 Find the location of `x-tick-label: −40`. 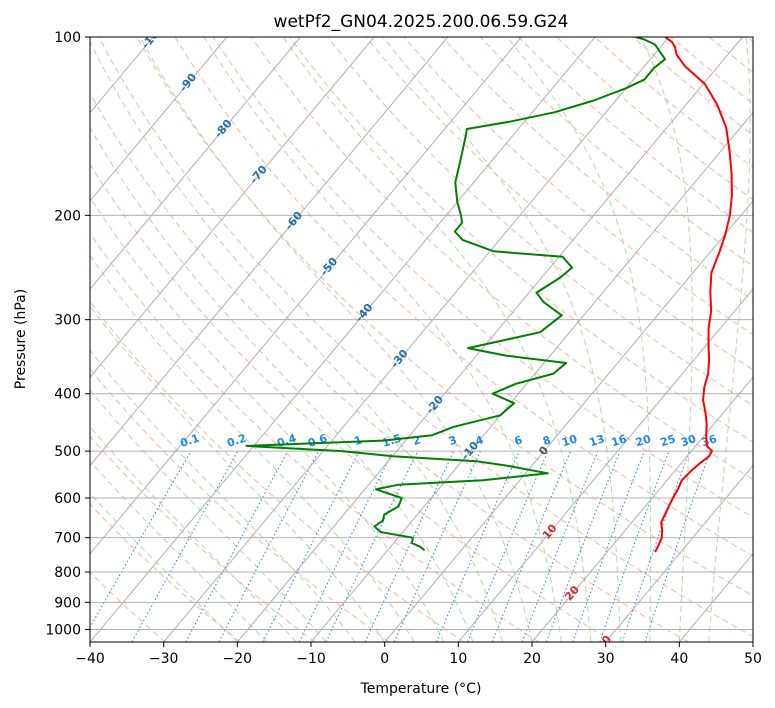

x-tick-label: −40 is located at coordinates (90, 659).